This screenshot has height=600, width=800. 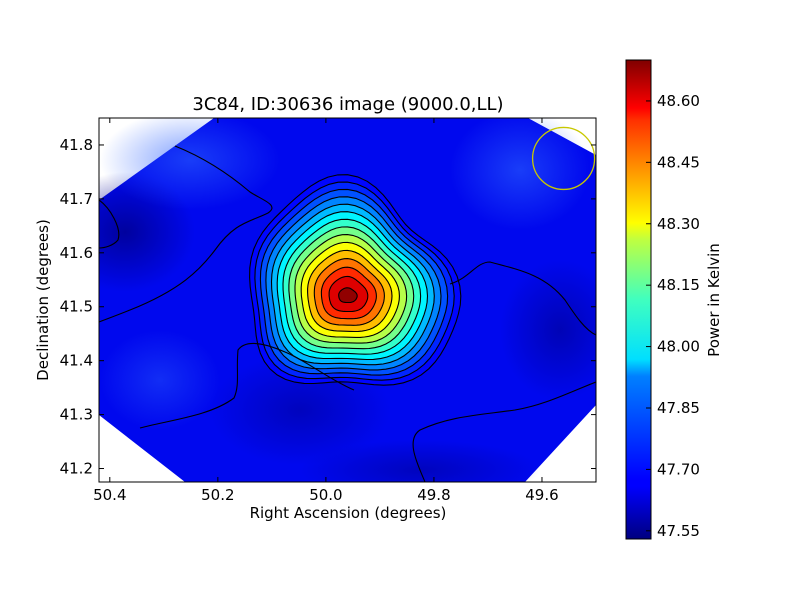 I want to click on colorbar-tick-label: 48.30, so click(x=678, y=224).